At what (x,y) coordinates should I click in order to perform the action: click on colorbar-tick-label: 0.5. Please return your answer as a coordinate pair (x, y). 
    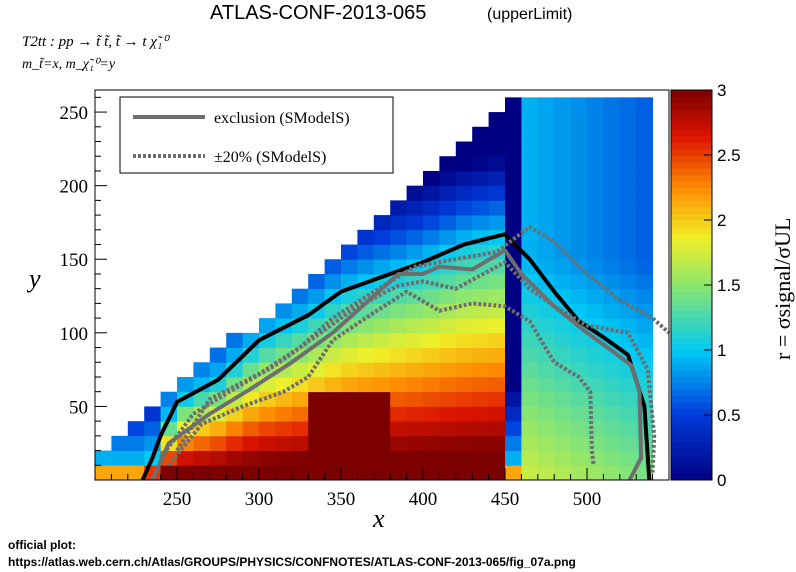
    Looking at the image, I should click on (729, 415).